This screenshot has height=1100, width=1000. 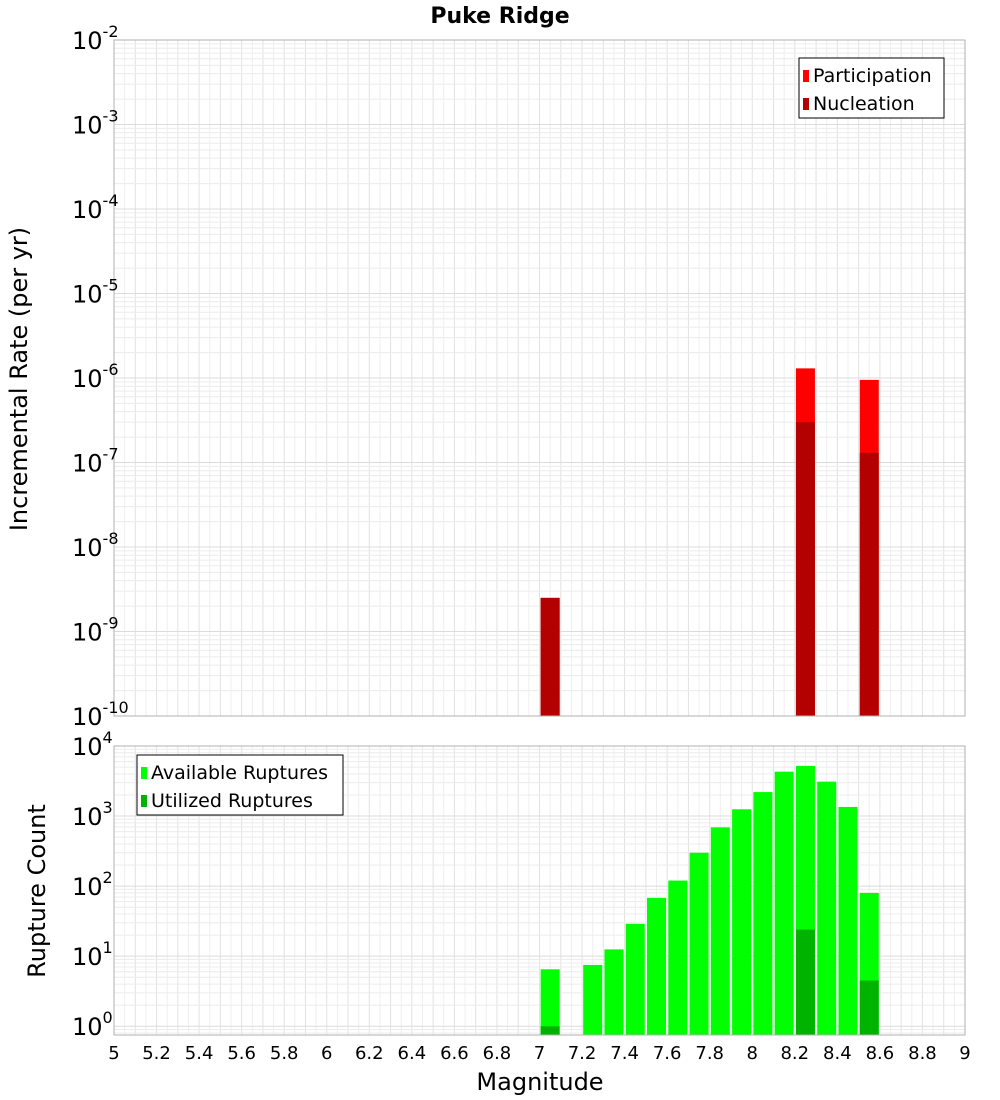 I want to click on x-tick-label: 5, so click(x=113, y=1053).